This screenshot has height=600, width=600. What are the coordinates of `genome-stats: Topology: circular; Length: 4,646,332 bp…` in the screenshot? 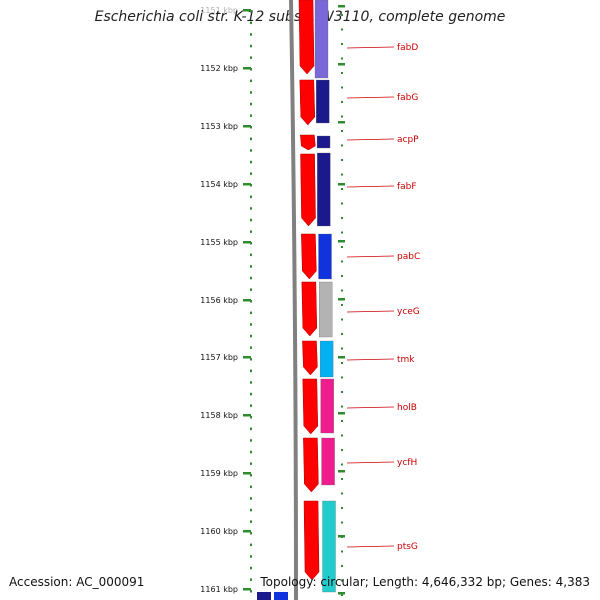 It's located at (425, 582).